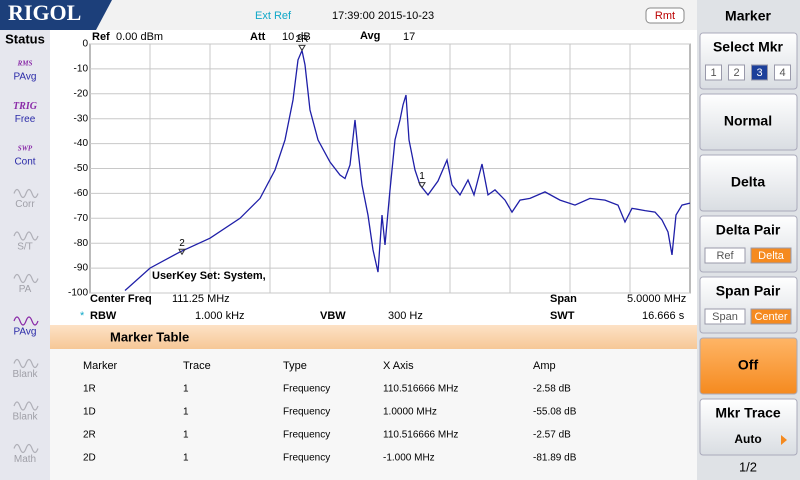 The width and height of the screenshot is (800, 480). What do you see at coordinates (258, 37) in the screenshot?
I see `att-label: Att` at bounding box center [258, 37].